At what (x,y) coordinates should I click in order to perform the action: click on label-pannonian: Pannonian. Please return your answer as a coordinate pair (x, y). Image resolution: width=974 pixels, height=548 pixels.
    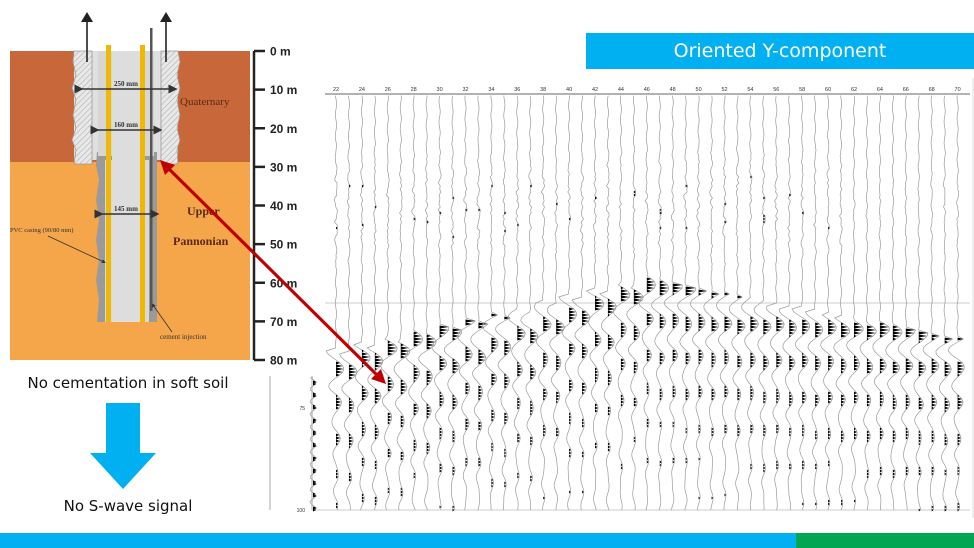
    Looking at the image, I should click on (201, 241).